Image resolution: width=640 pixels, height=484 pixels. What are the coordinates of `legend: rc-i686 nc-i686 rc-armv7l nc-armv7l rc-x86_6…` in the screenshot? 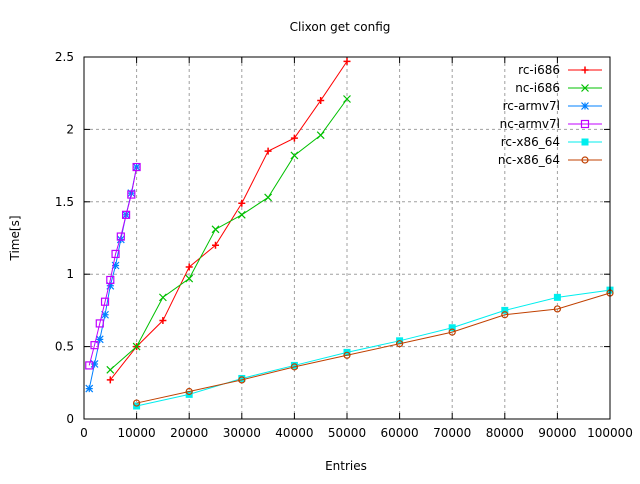 It's located at (550, 115).